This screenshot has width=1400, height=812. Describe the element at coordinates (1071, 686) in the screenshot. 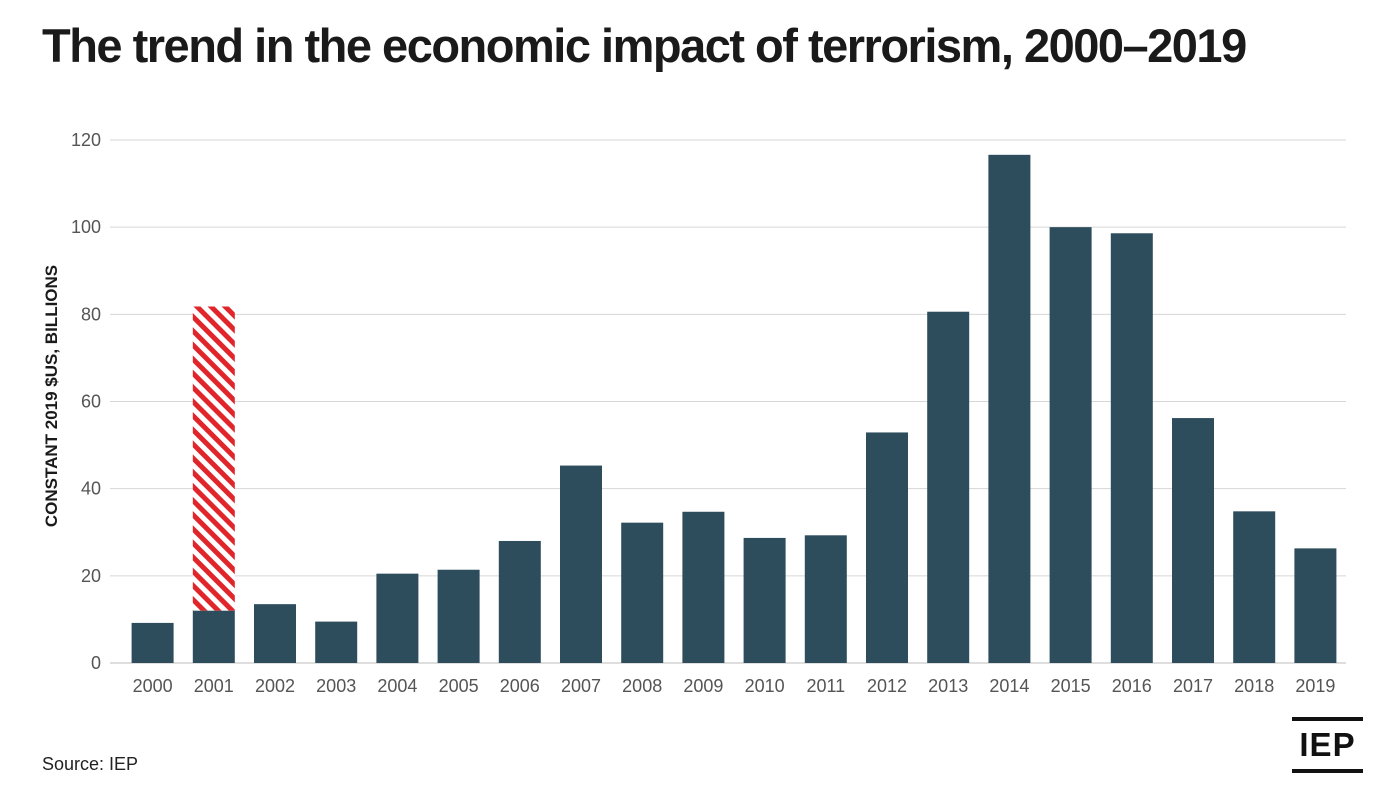

I see `x-tick-label: 2015` at that location.